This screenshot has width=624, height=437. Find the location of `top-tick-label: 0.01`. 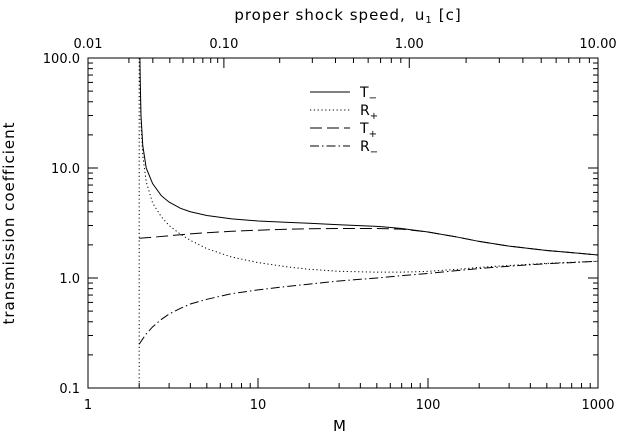

top-tick-label: 0.01 is located at coordinates (88, 44).